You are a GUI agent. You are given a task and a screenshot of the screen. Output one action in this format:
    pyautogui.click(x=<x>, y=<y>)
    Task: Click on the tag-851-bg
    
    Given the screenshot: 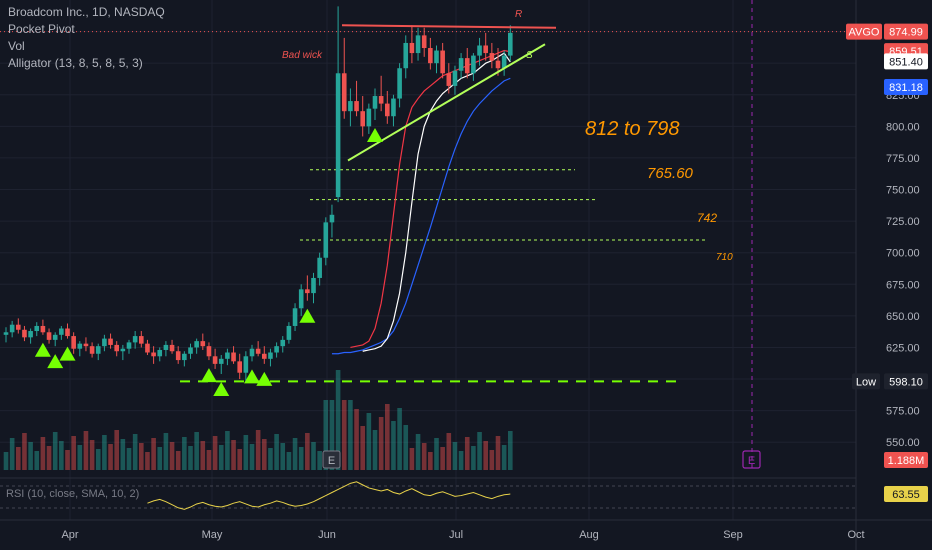 What is the action you would take?
    pyautogui.click(x=906, y=61)
    